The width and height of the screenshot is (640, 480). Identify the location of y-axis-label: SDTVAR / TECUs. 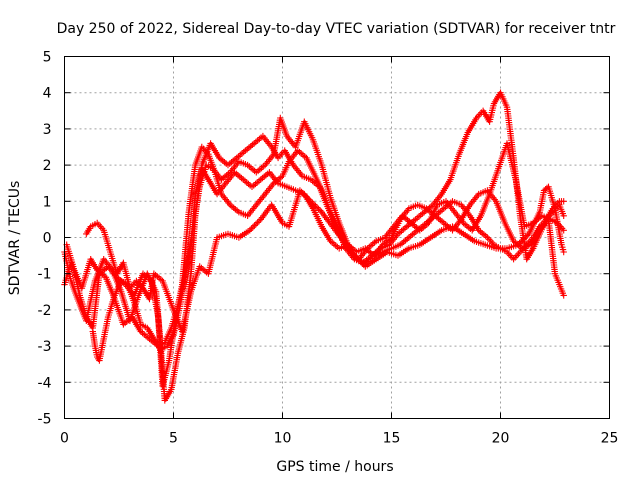
(15, 238).